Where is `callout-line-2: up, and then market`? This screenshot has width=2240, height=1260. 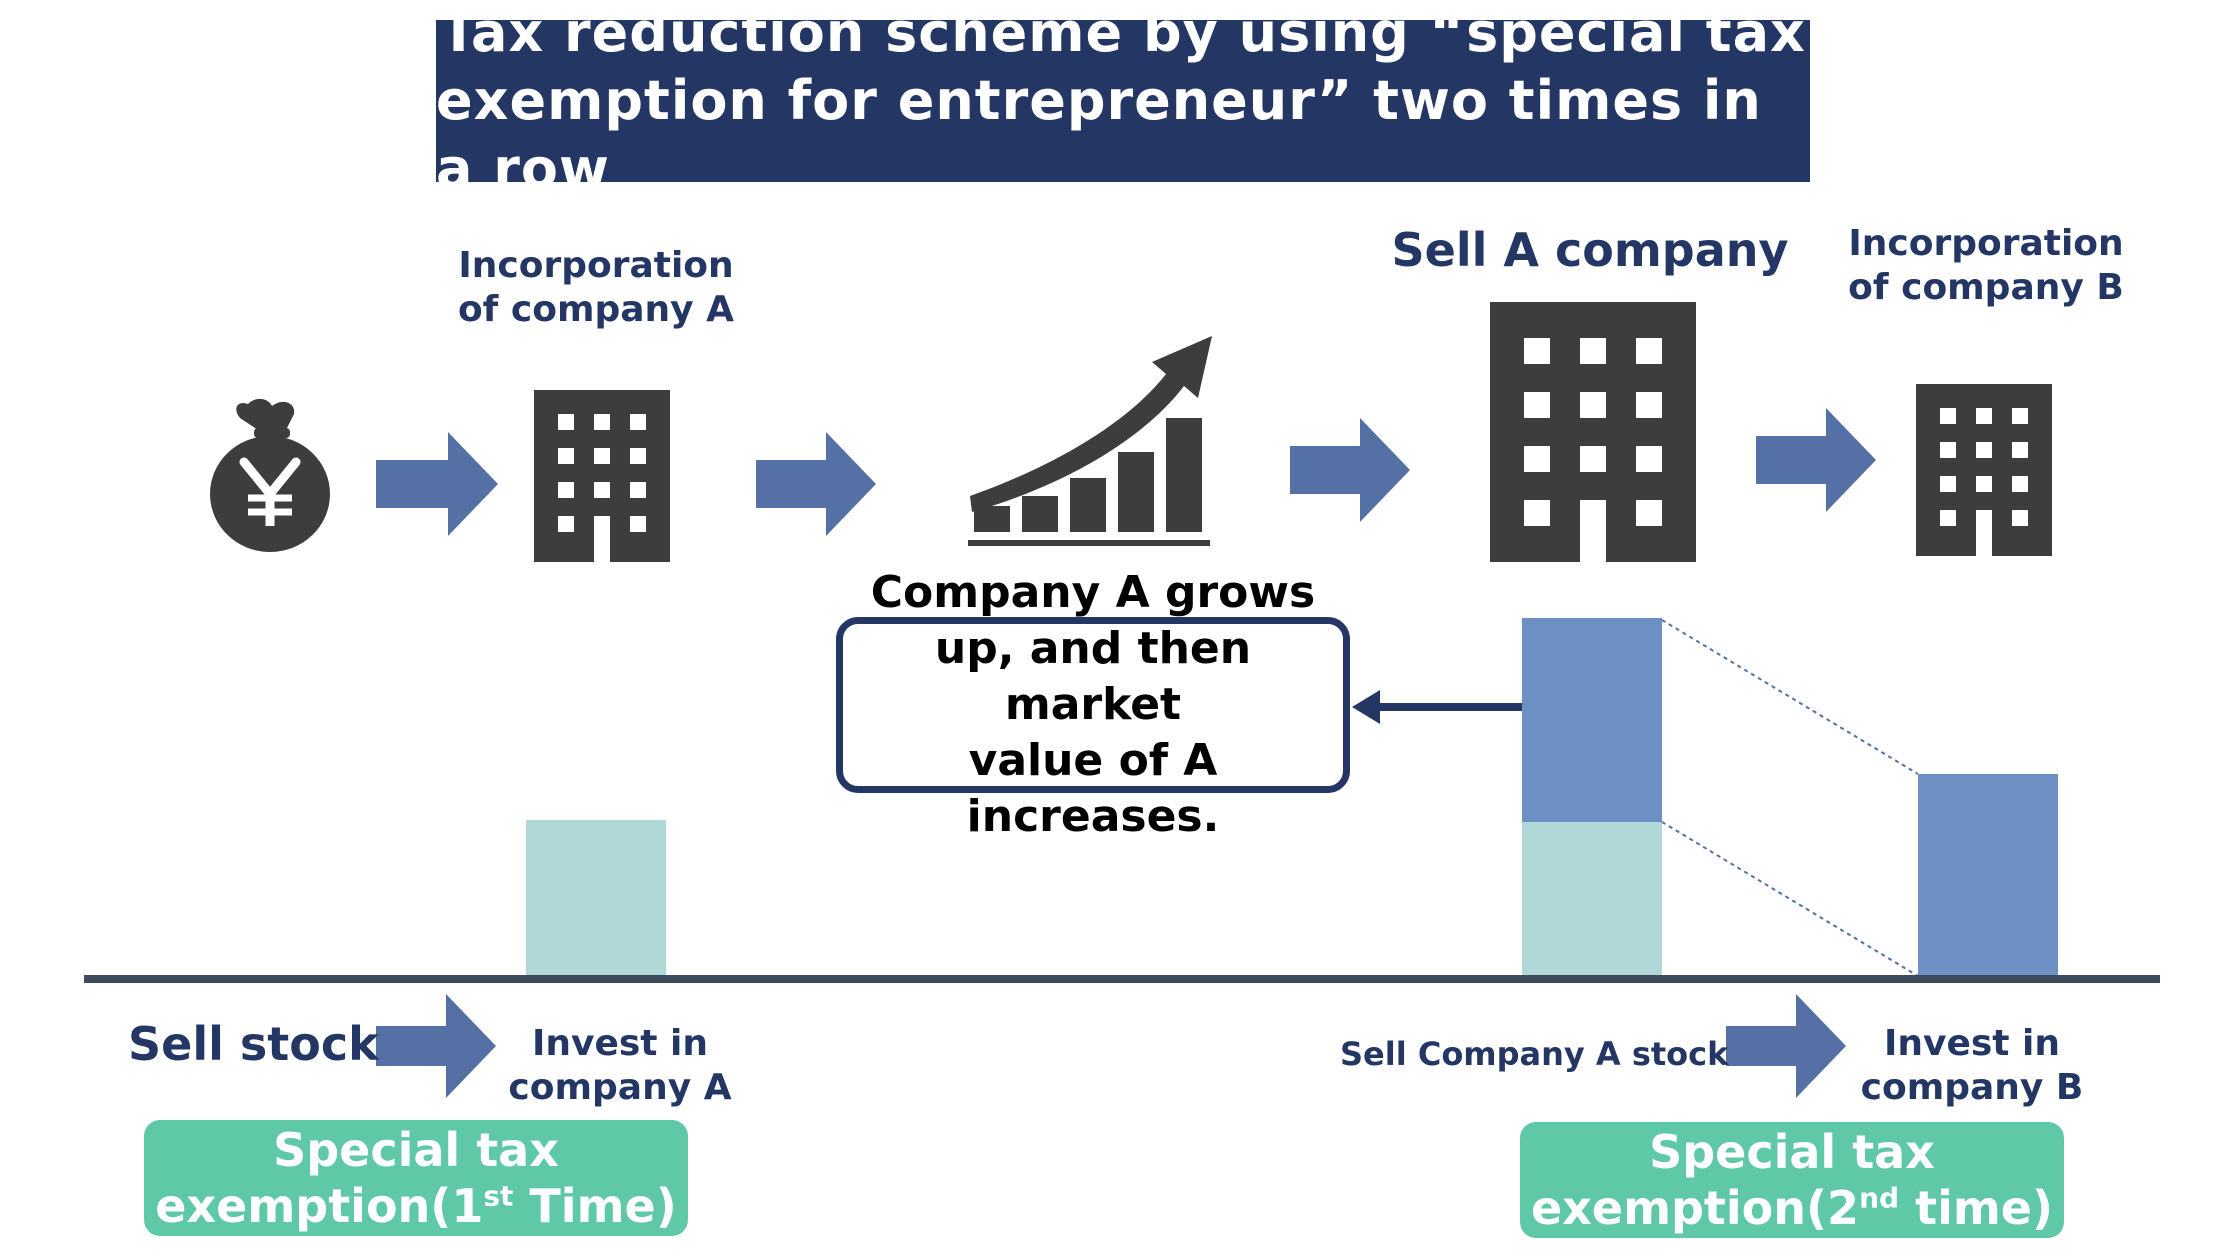
callout-line-2: up, and then market is located at coordinates (1093, 676).